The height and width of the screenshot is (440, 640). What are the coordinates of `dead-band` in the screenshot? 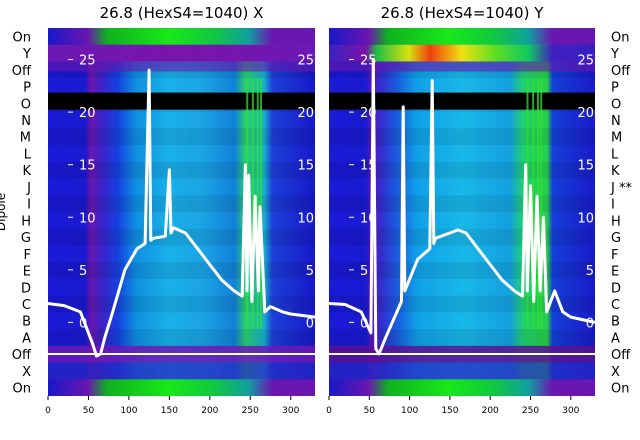 It's located at (462, 101).